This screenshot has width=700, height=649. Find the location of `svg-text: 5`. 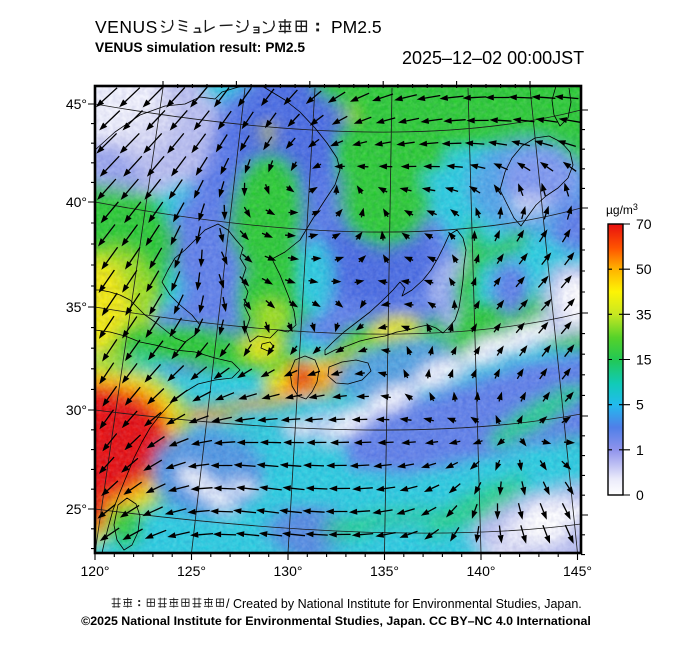

svg-text: 5 is located at coordinates (640, 405).